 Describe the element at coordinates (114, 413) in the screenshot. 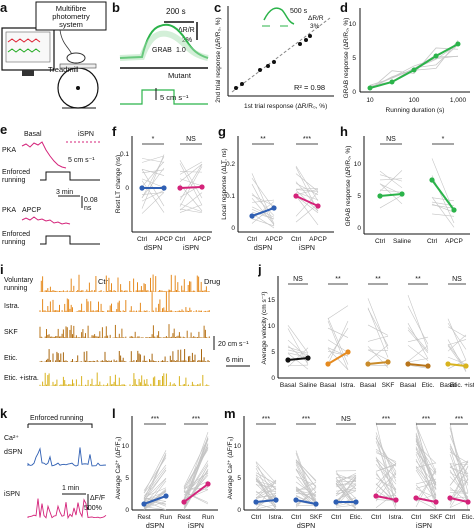

I see `panel-label: l` at that location.